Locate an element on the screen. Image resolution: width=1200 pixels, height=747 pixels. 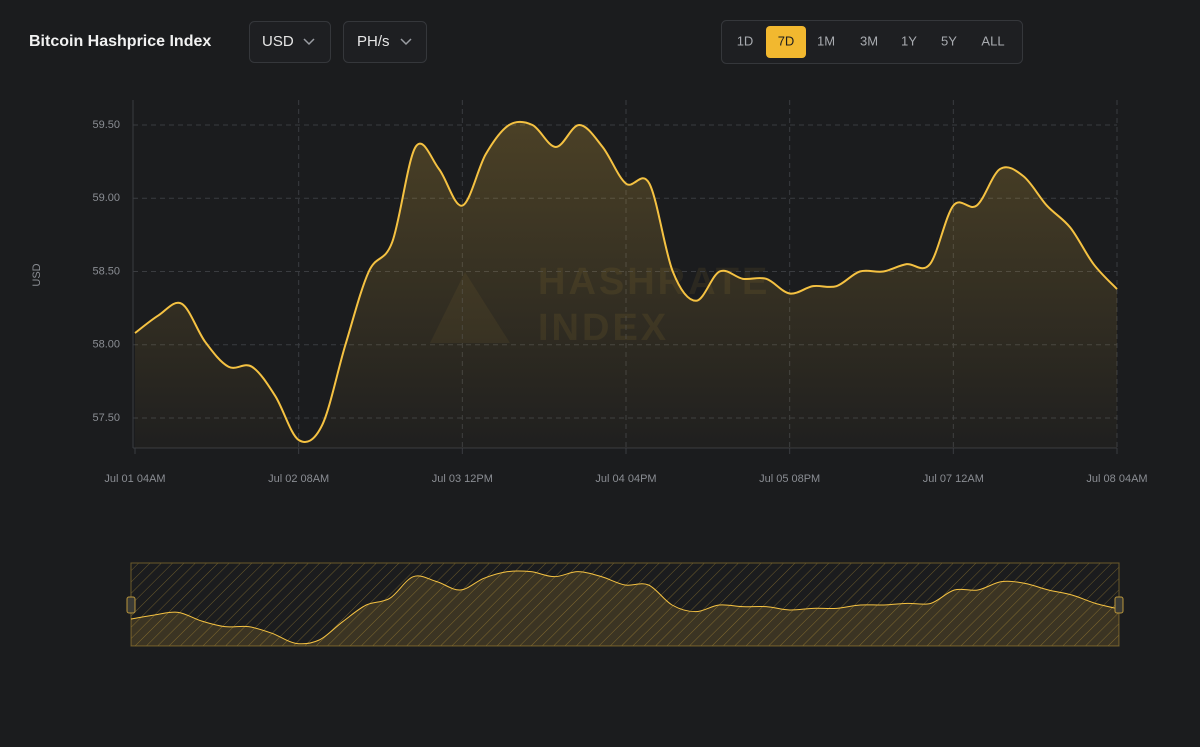
y-tick-label: 58.50 is located at coordinates (106, 271).